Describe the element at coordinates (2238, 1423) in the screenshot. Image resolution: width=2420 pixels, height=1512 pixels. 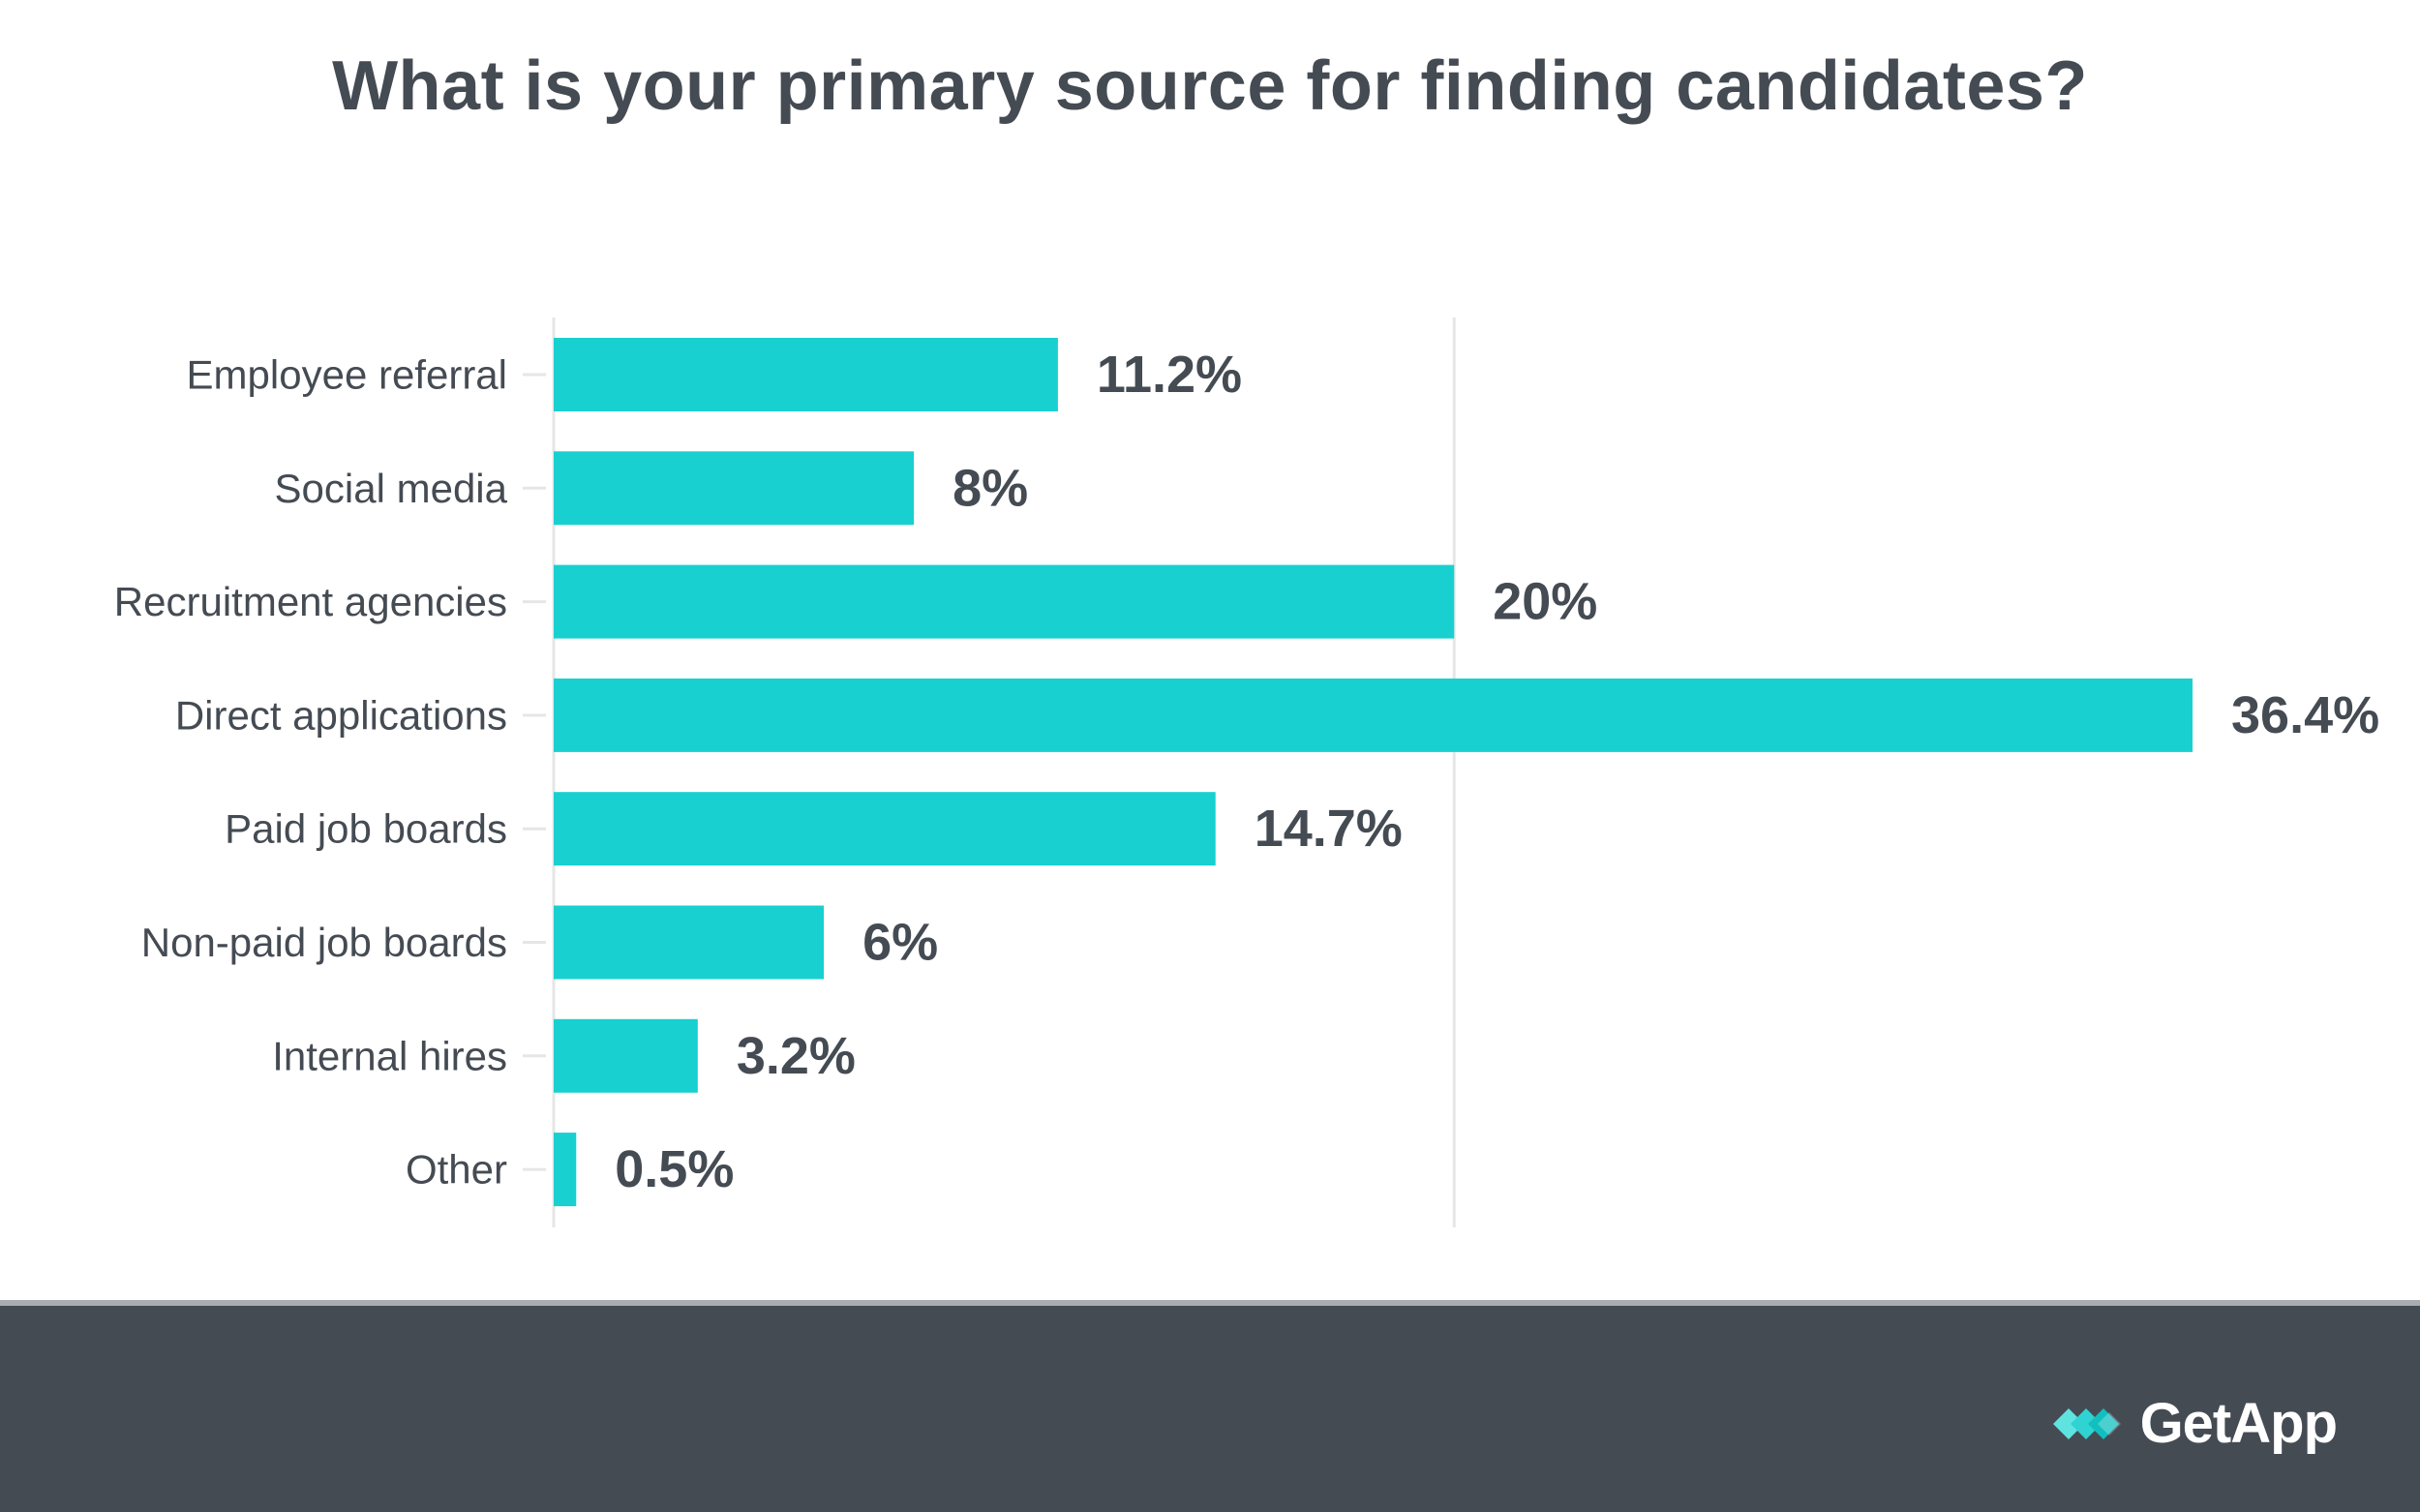
I see `brand-name: GetApp` at that location.